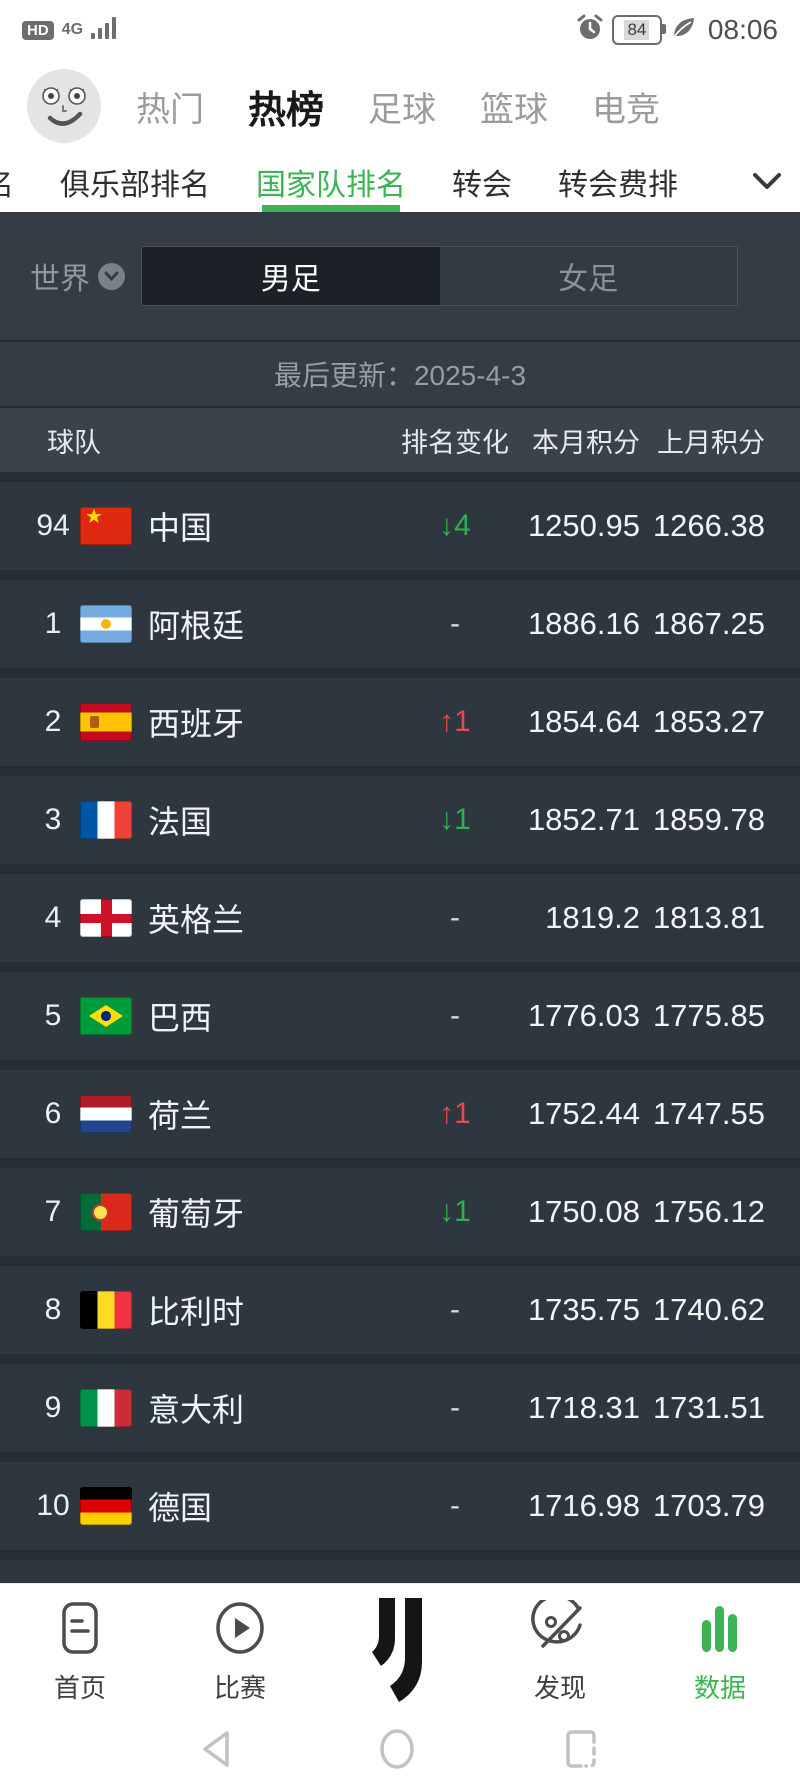 The width and height of the screenshot is (800, 1778). Describe the element at coordinates (708, 623) in the screenshot. I see `previous-points: 1867.25` at that location.